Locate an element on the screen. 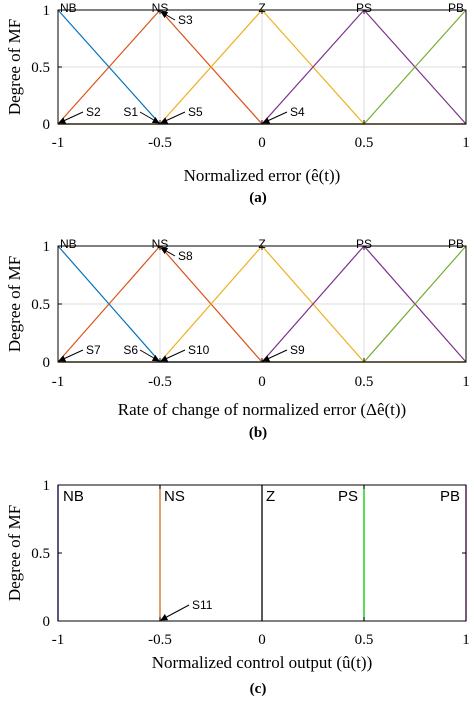  x-axis-label: Normalized control output (û(t)) is located at coordinates (262, 662).